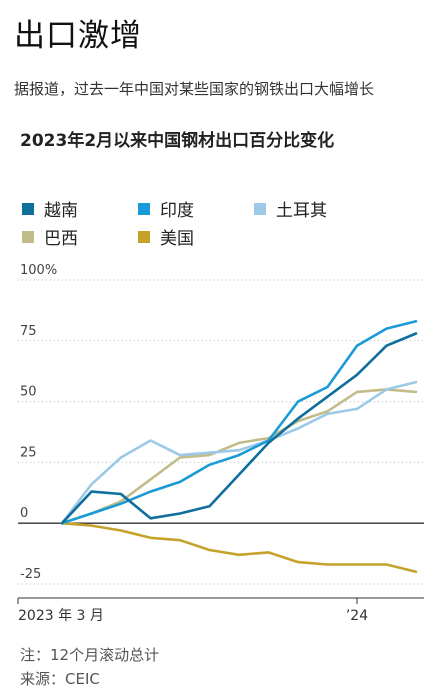  Describe the element at coordinates (194, 89) in the screenshot. I see `page-subtitle: 据报道，过去一年中国对某些国家的钢铁出口大幅增长` at that location.